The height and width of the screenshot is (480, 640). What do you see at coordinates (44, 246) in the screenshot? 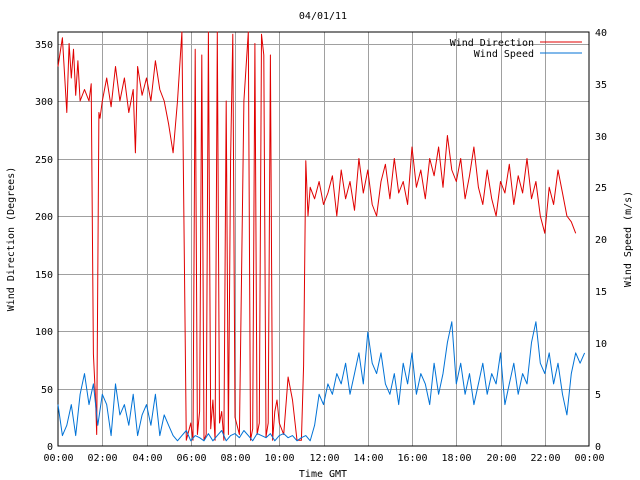
I see `y-left-axis-ticks: 0 50 100 150 200 250 300 350` at bounding box center [44, 246].